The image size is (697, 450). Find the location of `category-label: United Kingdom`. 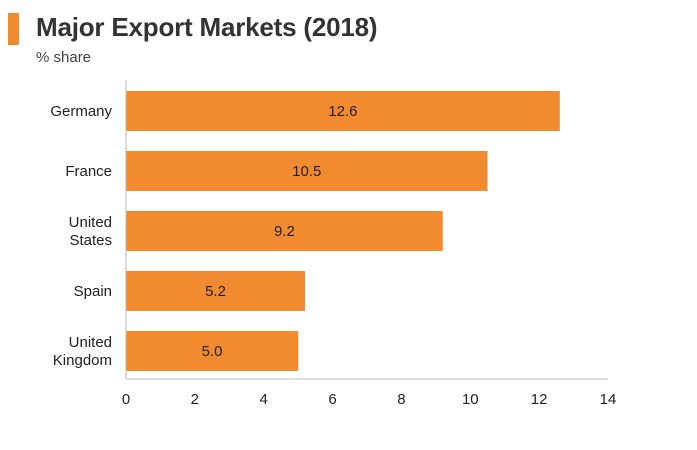

category-label: United Kingdom is located at coordinates (82, 351).